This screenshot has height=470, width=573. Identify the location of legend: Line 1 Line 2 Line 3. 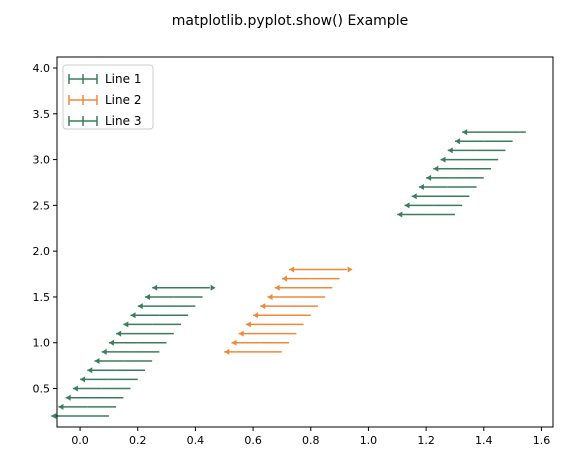
(108, 97).